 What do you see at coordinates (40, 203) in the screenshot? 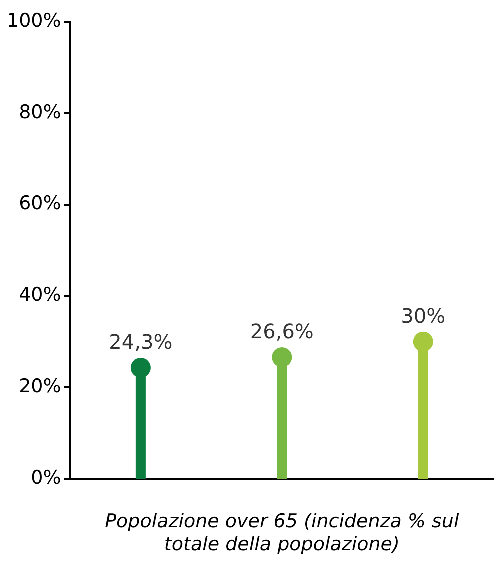
I see `y-tick-label: 60%` at bounding box center [40, 203].